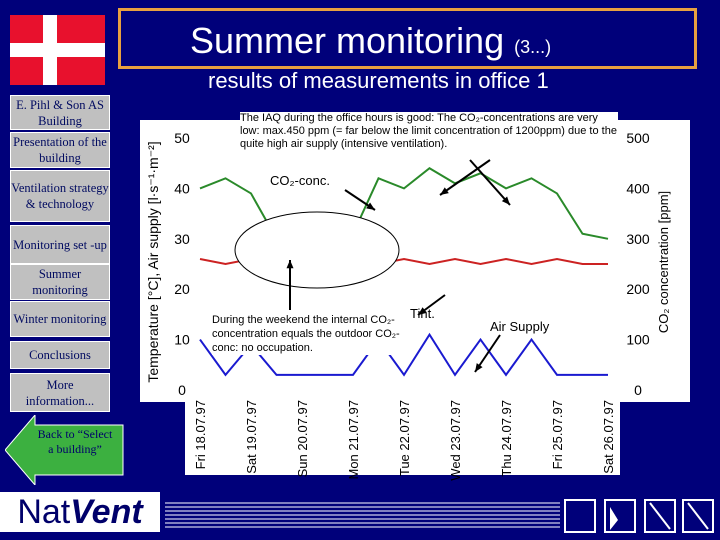 The image size is (720, 540). What do you see at coordinates (638, 390) in the screenshot?
I see `y2-tick-label: 0` at bounding box center [638, 390].